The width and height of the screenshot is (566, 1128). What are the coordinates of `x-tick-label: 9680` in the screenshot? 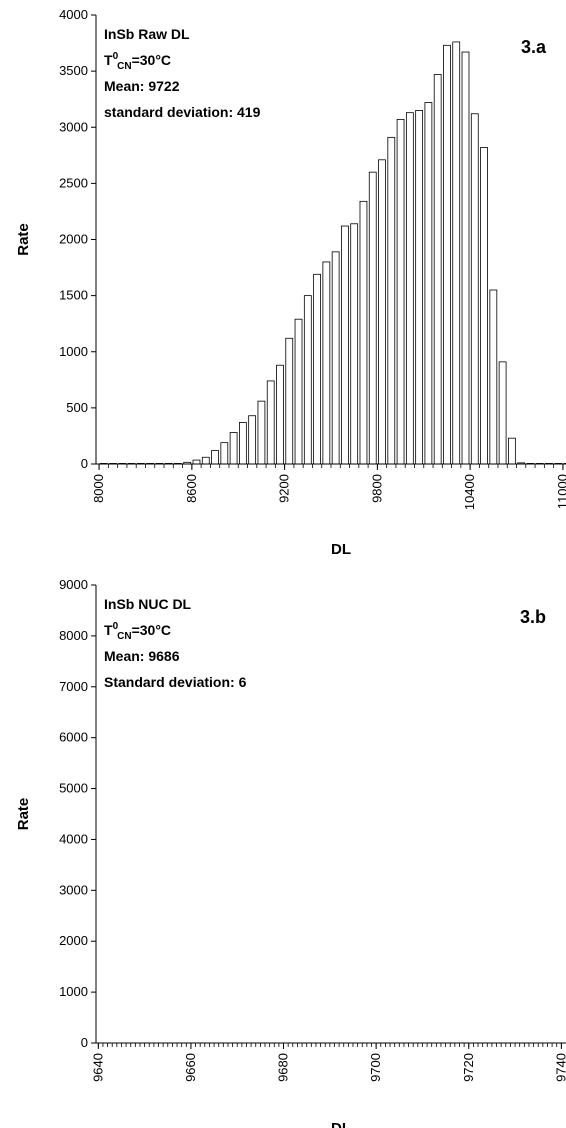 It's located at (283, 1067).